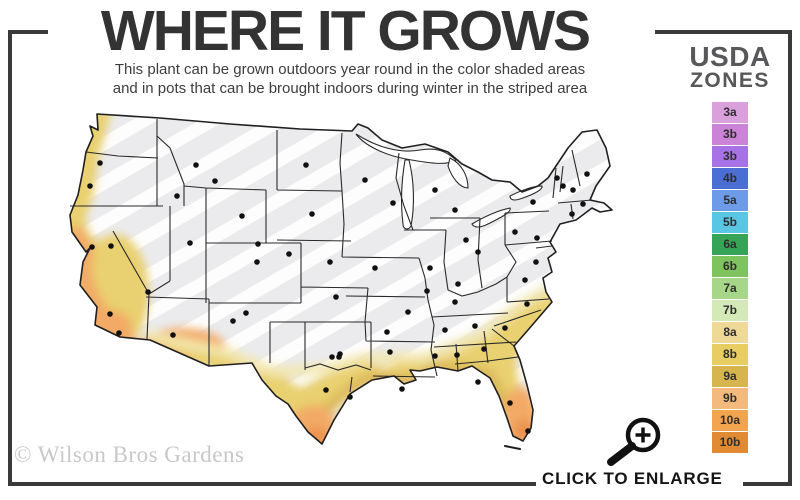 This screenshot has height=500, width=800. What do you see at coordinates (730, 442) in the screenshot?
I see `zone-chip-10b: 10b` at bounding box center [730, 442].